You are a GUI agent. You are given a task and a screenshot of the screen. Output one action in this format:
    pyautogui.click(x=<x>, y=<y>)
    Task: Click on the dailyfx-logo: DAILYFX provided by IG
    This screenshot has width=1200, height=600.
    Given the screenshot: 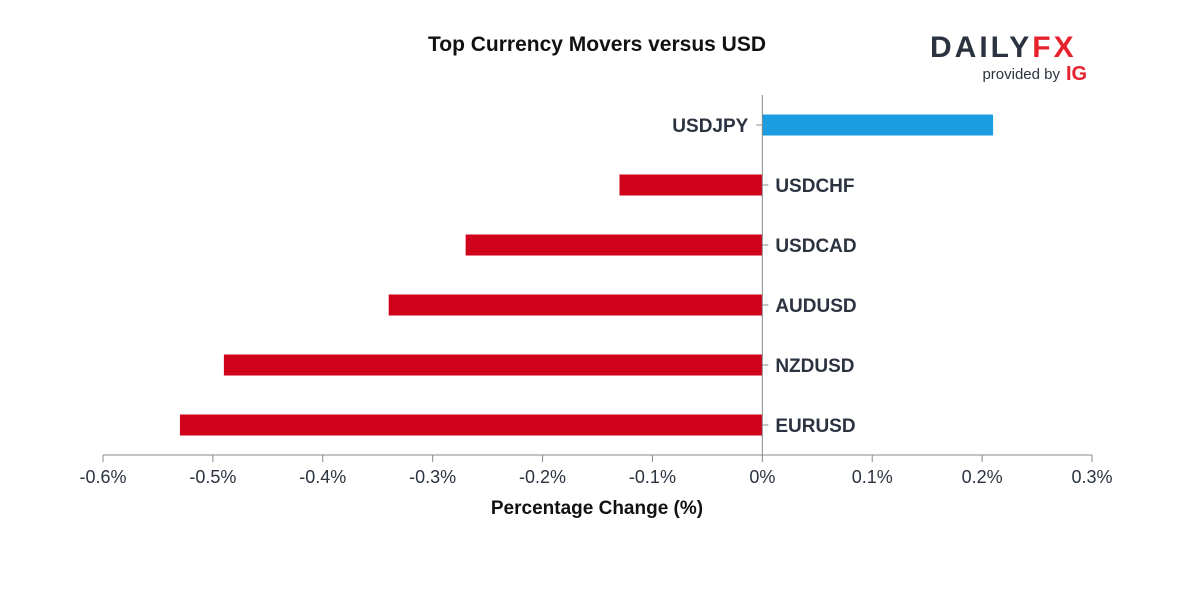 What is the action you would take?
    pyautogui.click(x=1008, y=58)
    